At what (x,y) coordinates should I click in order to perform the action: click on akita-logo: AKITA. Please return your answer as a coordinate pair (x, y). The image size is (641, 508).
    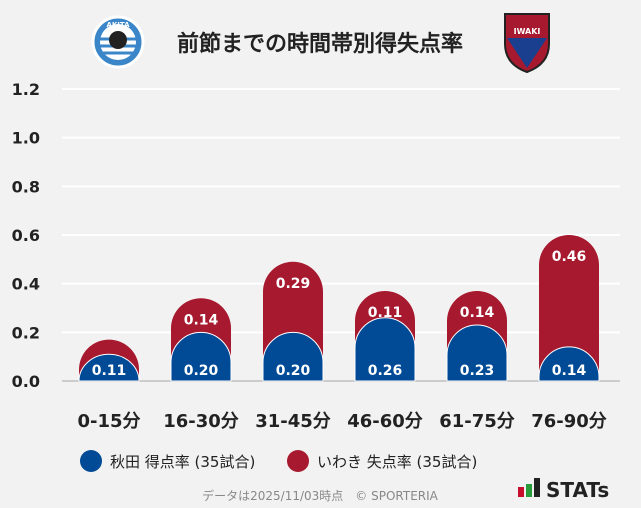
    Looking at the image, I should click on (118, 42).